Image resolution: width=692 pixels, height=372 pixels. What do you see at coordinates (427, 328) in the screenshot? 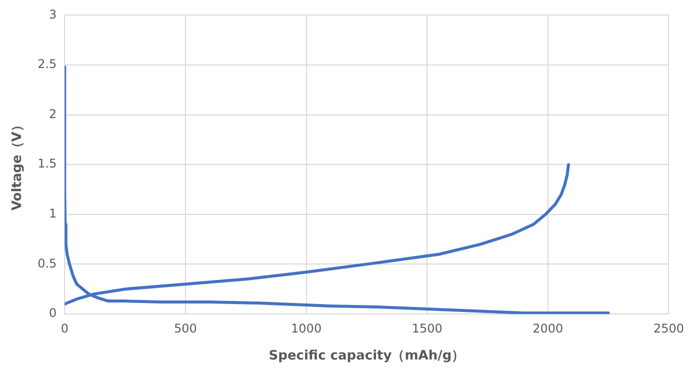
I see `x-tick-label: 1500` at bounding box center [427, 328].